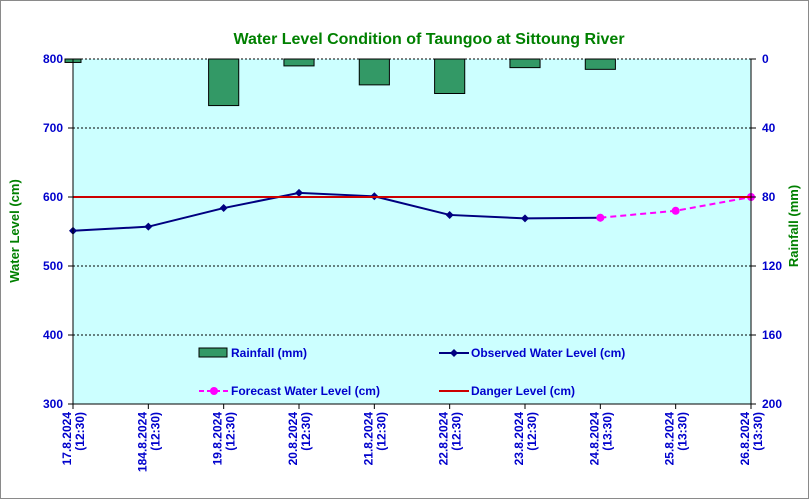 This screenshot has width=809, height=499. I want to click on y-tick-label: 500, so click(53, 266).